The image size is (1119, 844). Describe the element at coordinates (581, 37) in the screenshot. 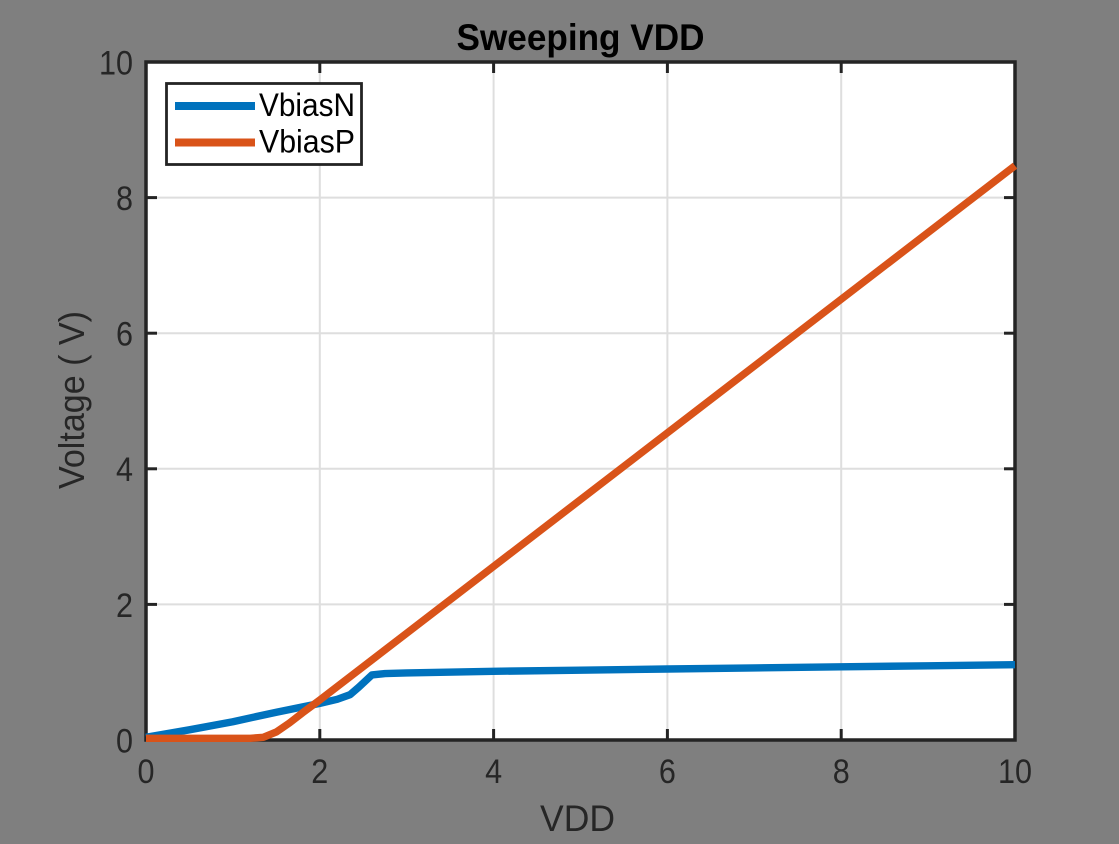

I see `svg-text: Sweeping VDD` at that location.